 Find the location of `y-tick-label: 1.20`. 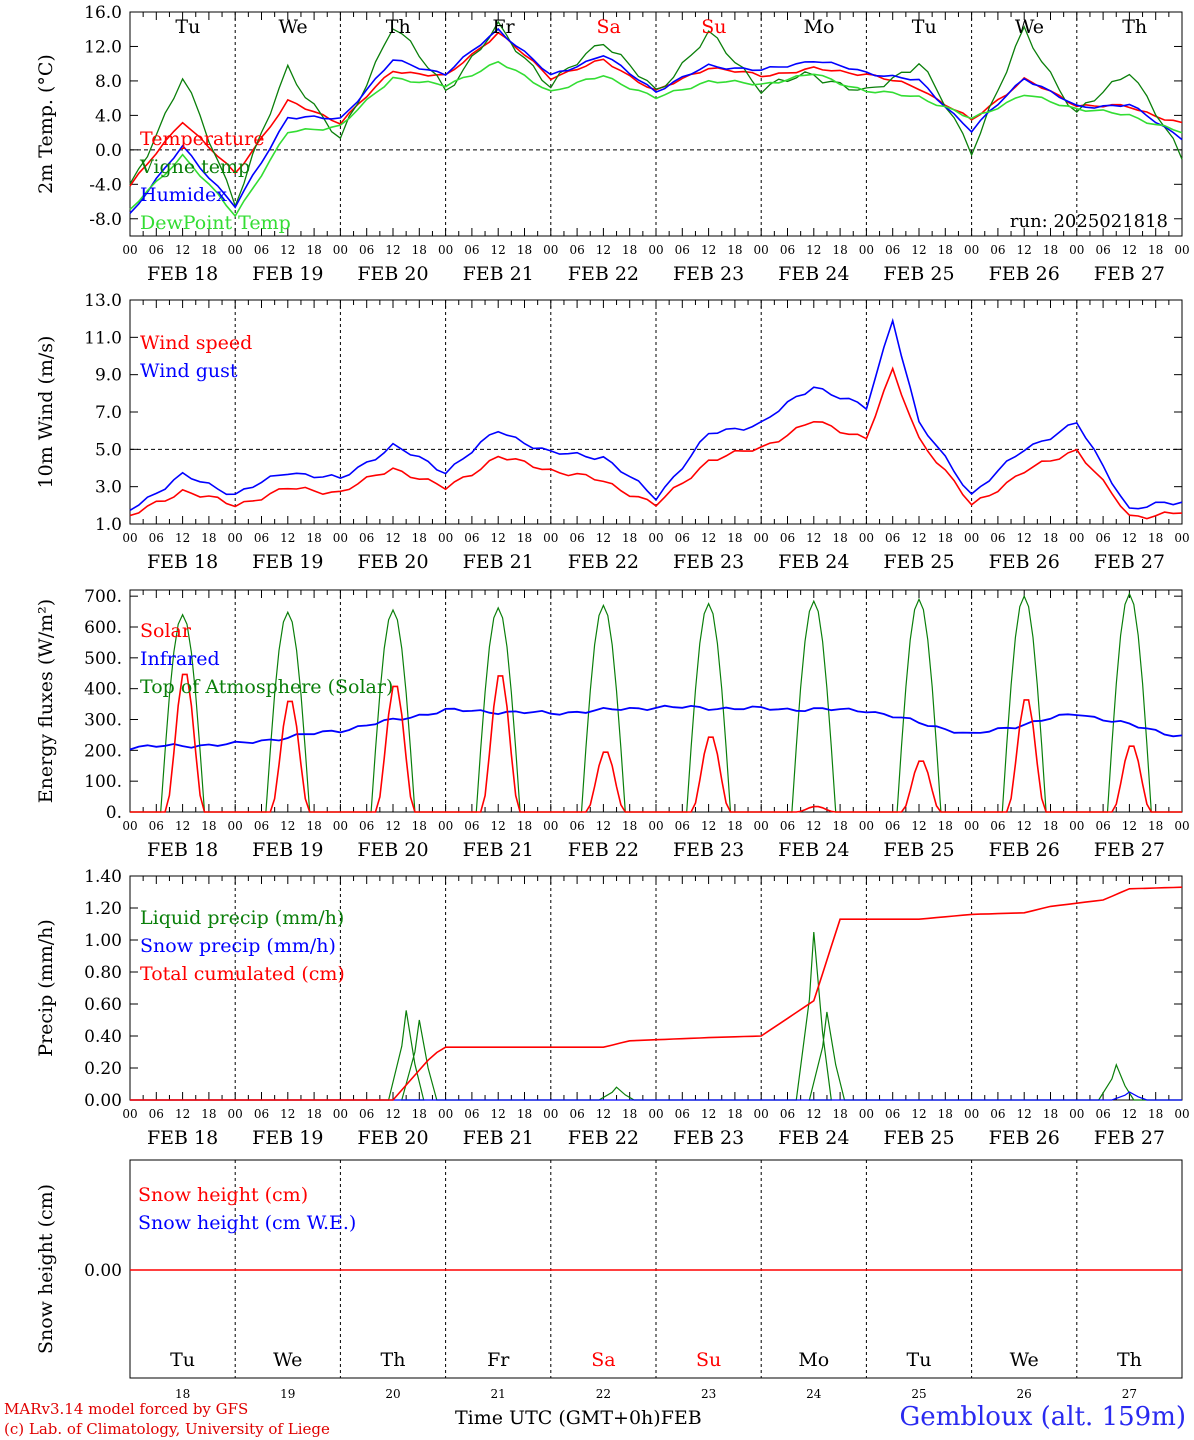

y-tick-label: 1.20 is located at coordinates (103, 909).